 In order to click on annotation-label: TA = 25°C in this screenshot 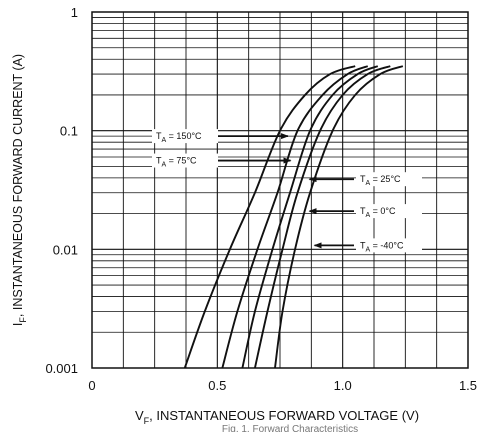, I will do `click(380, 180)`.